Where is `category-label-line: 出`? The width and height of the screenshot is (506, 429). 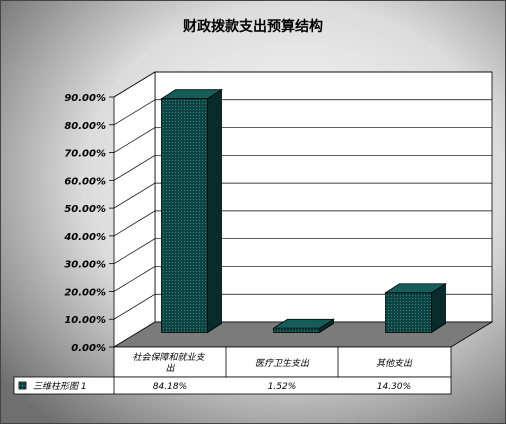 category-label-line: 出 is located at coordinates (170, 368).